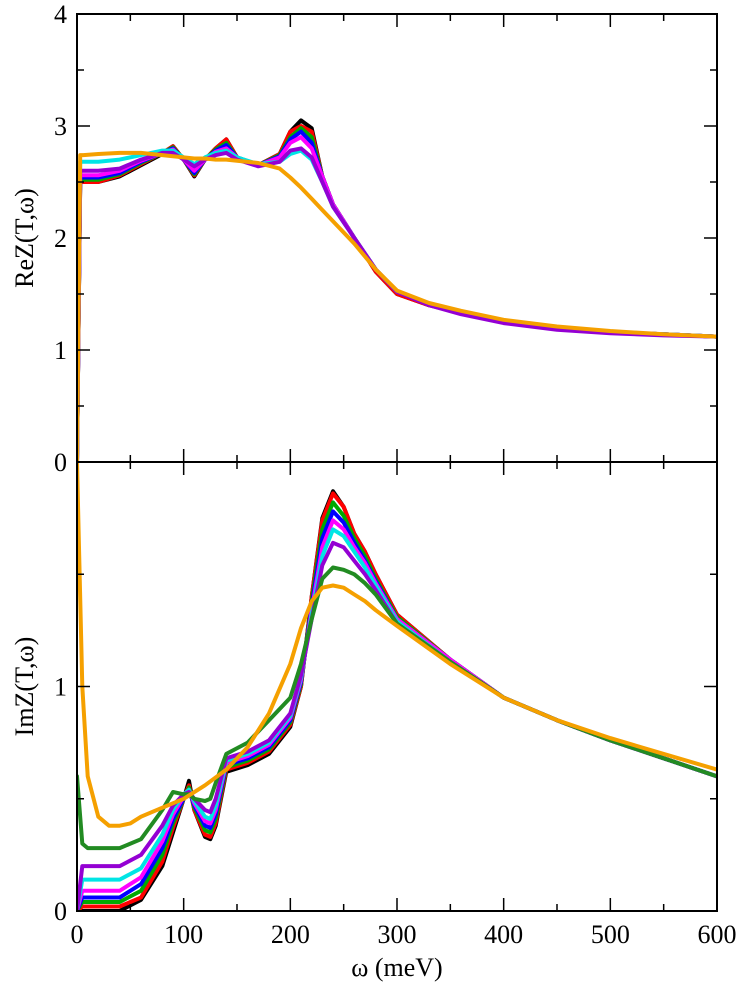  Describe the element at coordinates (503, 934) in the screenshot. I see `x-tick-label: 400` at that location.